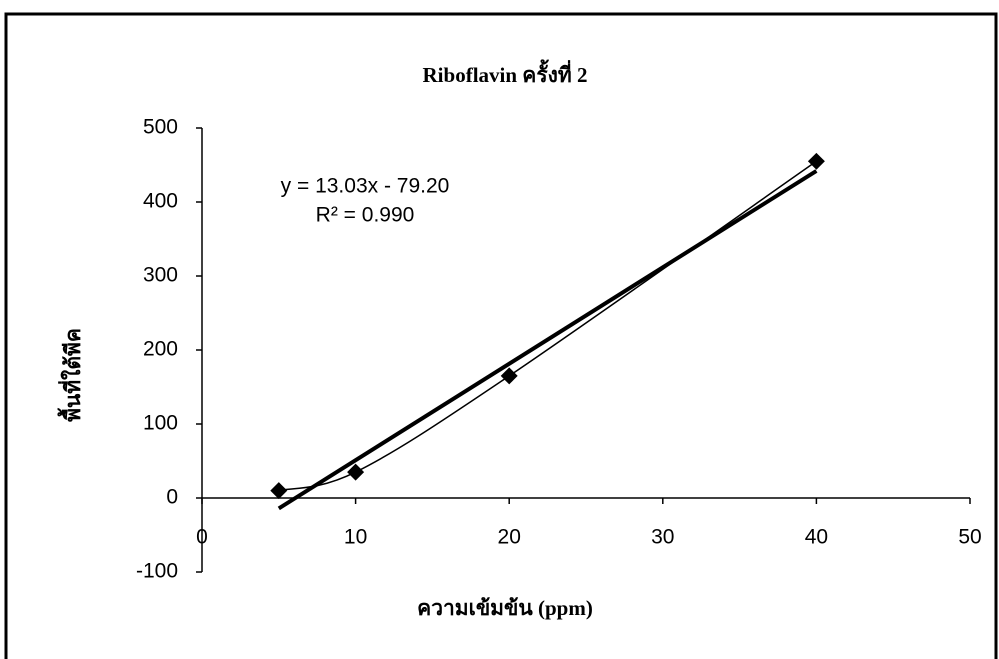 This screenshot has height=659, width=999. Describe the element at coordinates (172, 497) in the screenshot. I see `y-tick-label: 0` at that location.